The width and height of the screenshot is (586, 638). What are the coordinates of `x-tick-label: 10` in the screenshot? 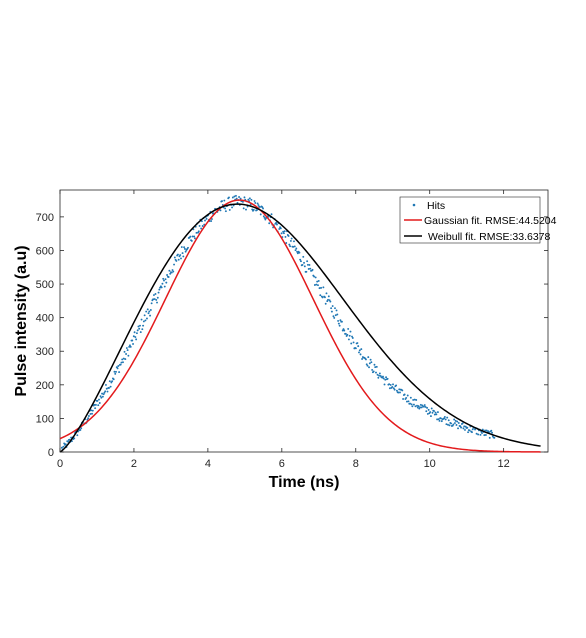 It's located at (430, 464).